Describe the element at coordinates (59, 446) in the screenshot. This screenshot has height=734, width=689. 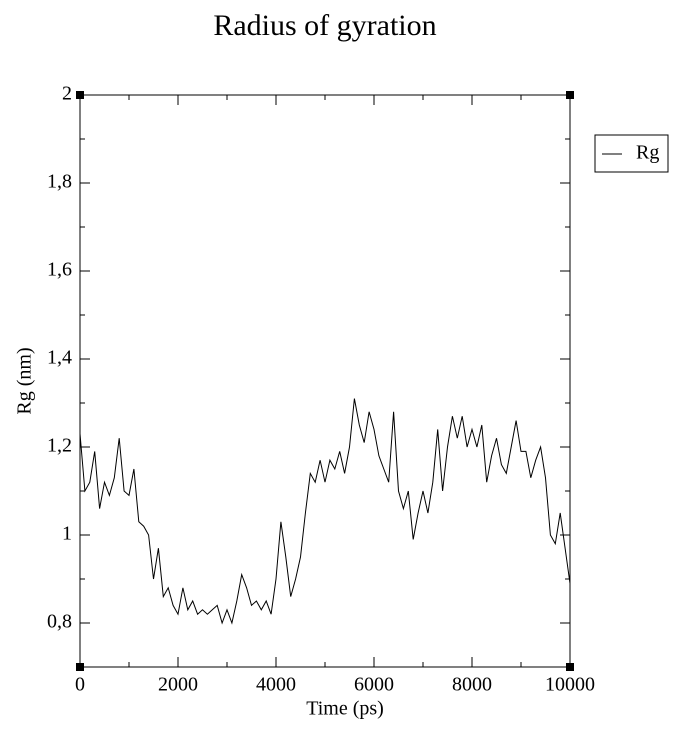
I see `y-tick-label: 1,2` at that location.